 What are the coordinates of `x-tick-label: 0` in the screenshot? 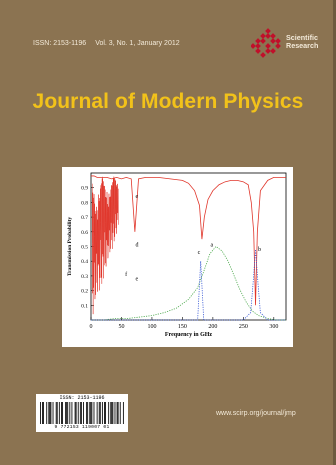 It's located at (91, 327).